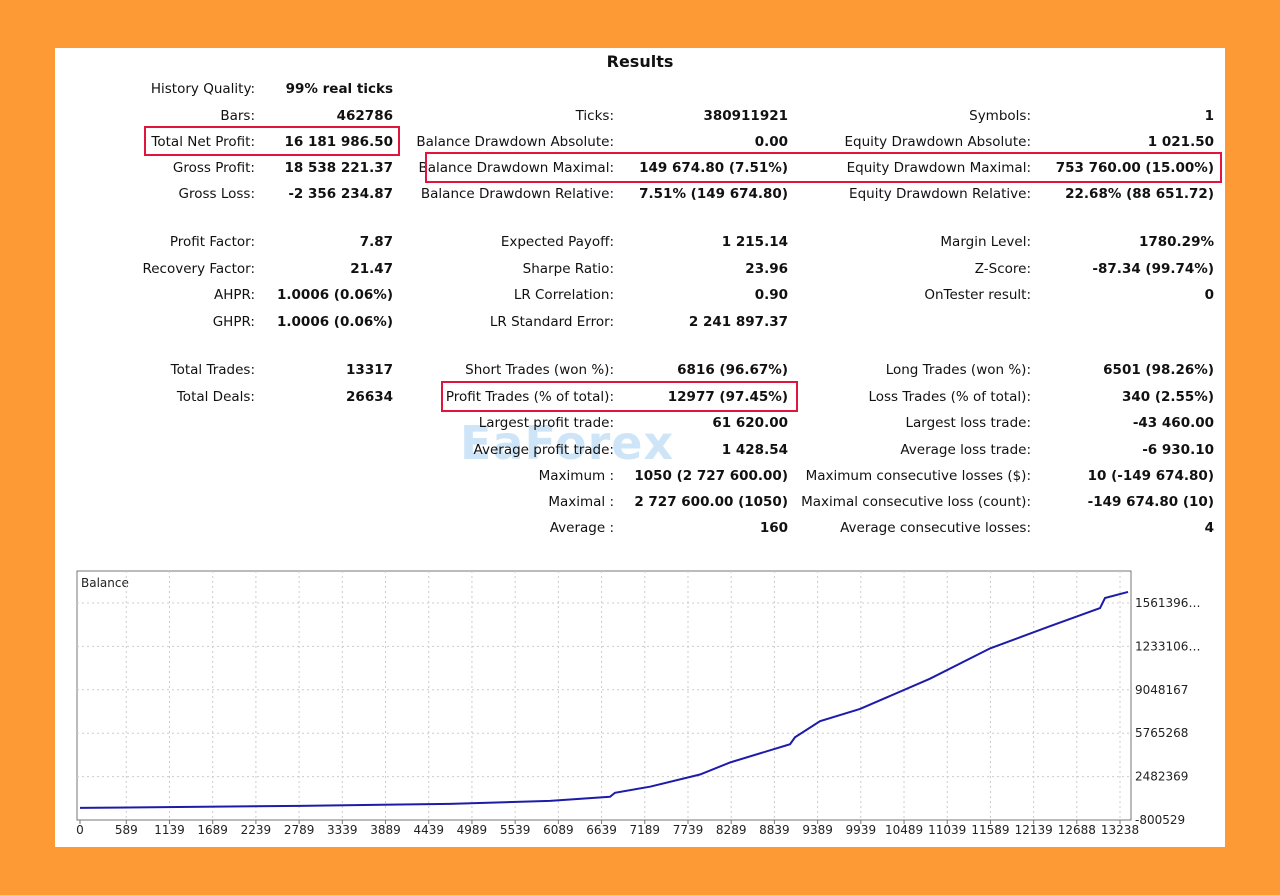  I want to click on x-tick-label: 9389, so click(817, 830).